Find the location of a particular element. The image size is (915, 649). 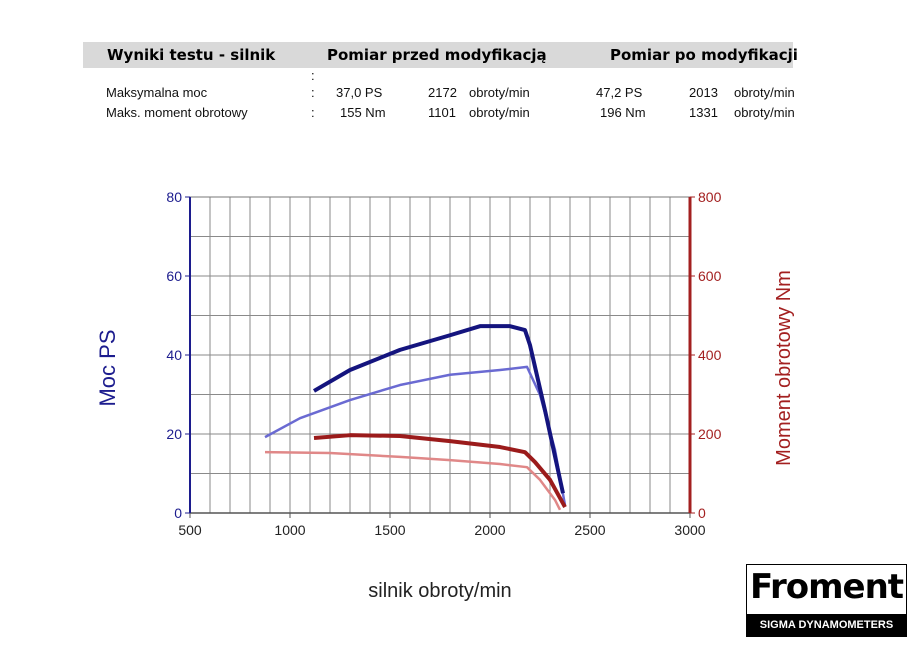

table-cell: 196 Nm is located at coordinates (623, 112).